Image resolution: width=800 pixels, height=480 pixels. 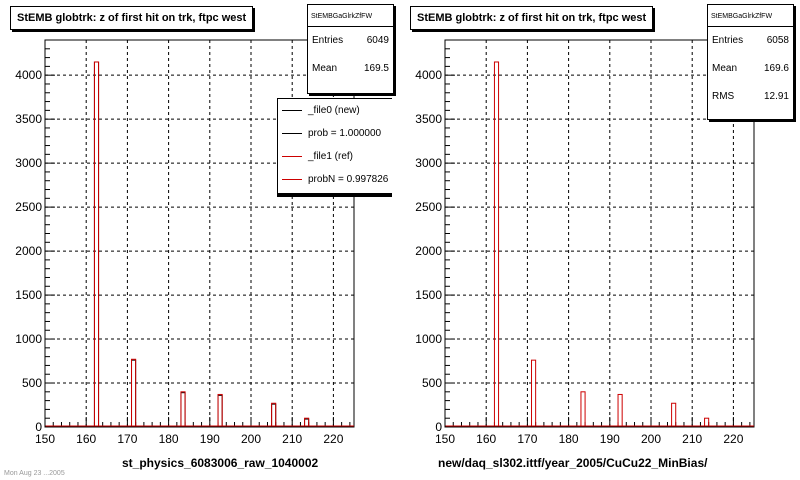 What do you see at coordinates (428, 251) in the screenshot?
I see `right-ytick-label: 2000` at bounding box center [428, 251].